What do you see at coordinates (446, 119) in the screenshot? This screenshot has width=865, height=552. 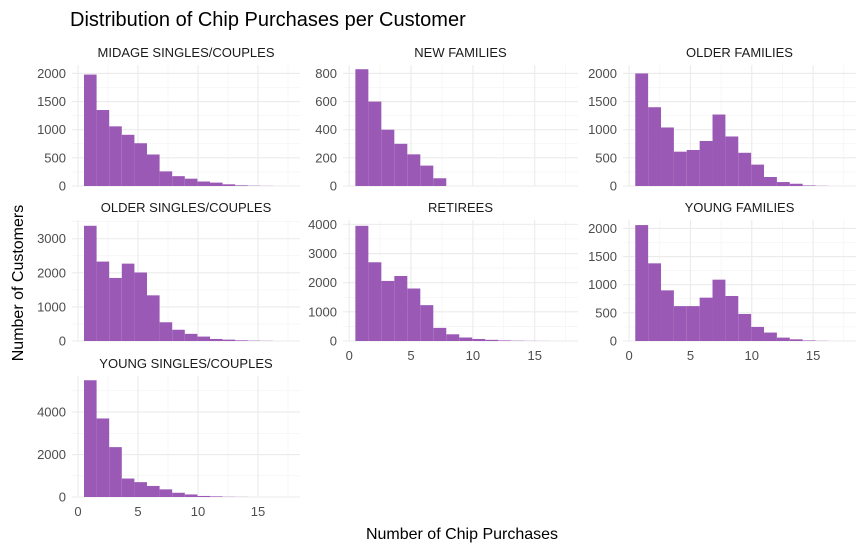 I see `facet-panel: NEW FAMILIES 0 200 400 600 800` at bounding box center [446, 119].